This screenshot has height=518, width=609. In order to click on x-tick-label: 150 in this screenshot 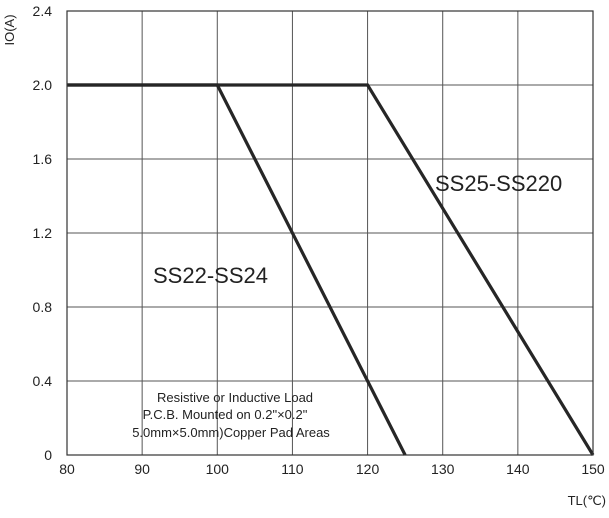, I will do `click(593, 469)`.